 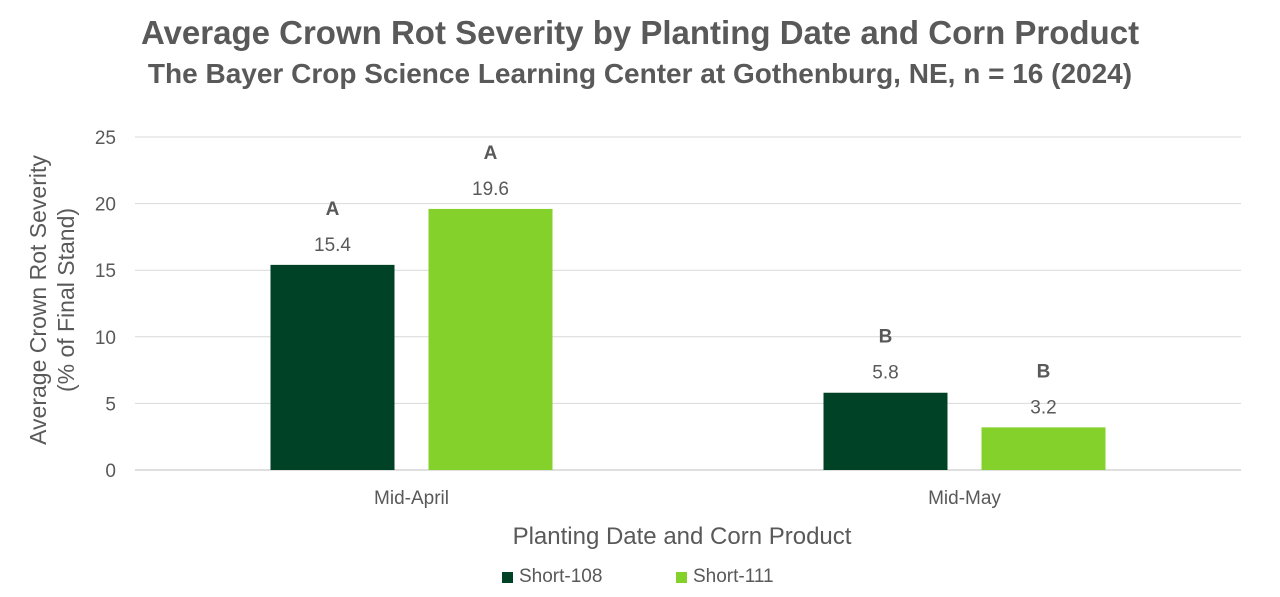 What do you see at coordinates (333, 209) in the screenshot?
I see `significance-letter-short-108-mid-april: A` at bounding box center [333, 209].